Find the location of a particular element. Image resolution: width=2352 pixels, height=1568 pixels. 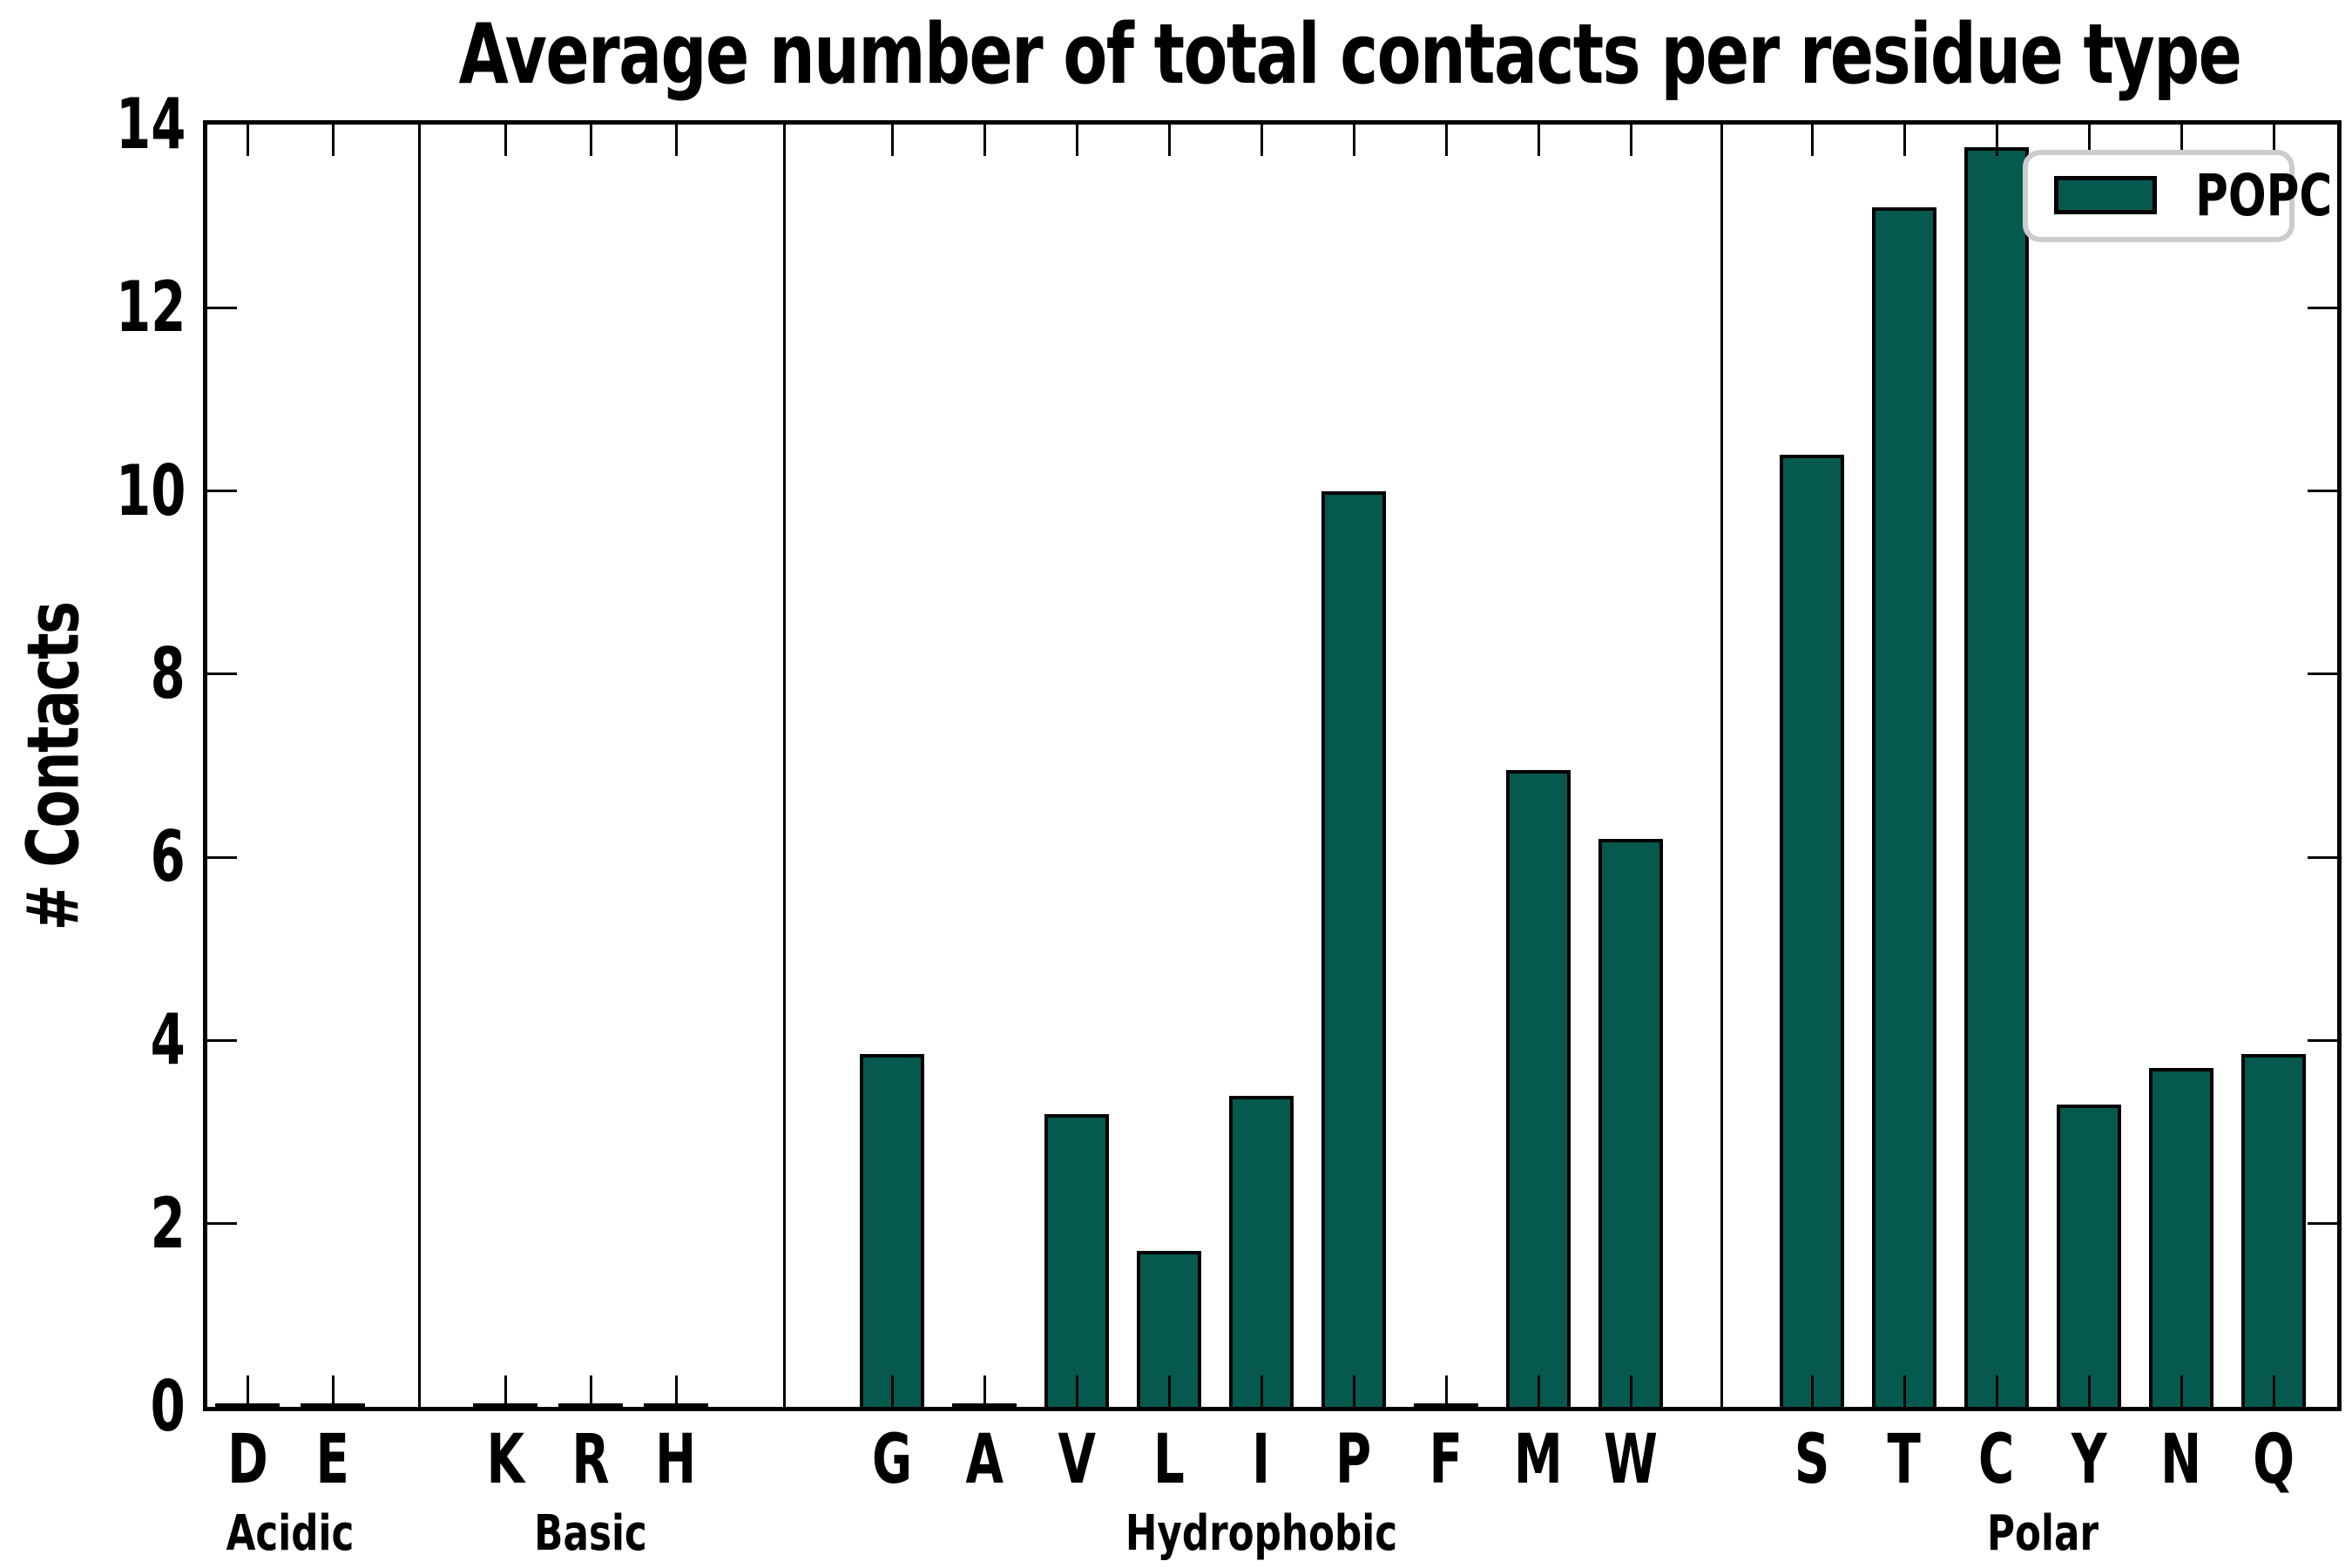

x-tick-label-N: N is located at coordinates (2181, 1460).